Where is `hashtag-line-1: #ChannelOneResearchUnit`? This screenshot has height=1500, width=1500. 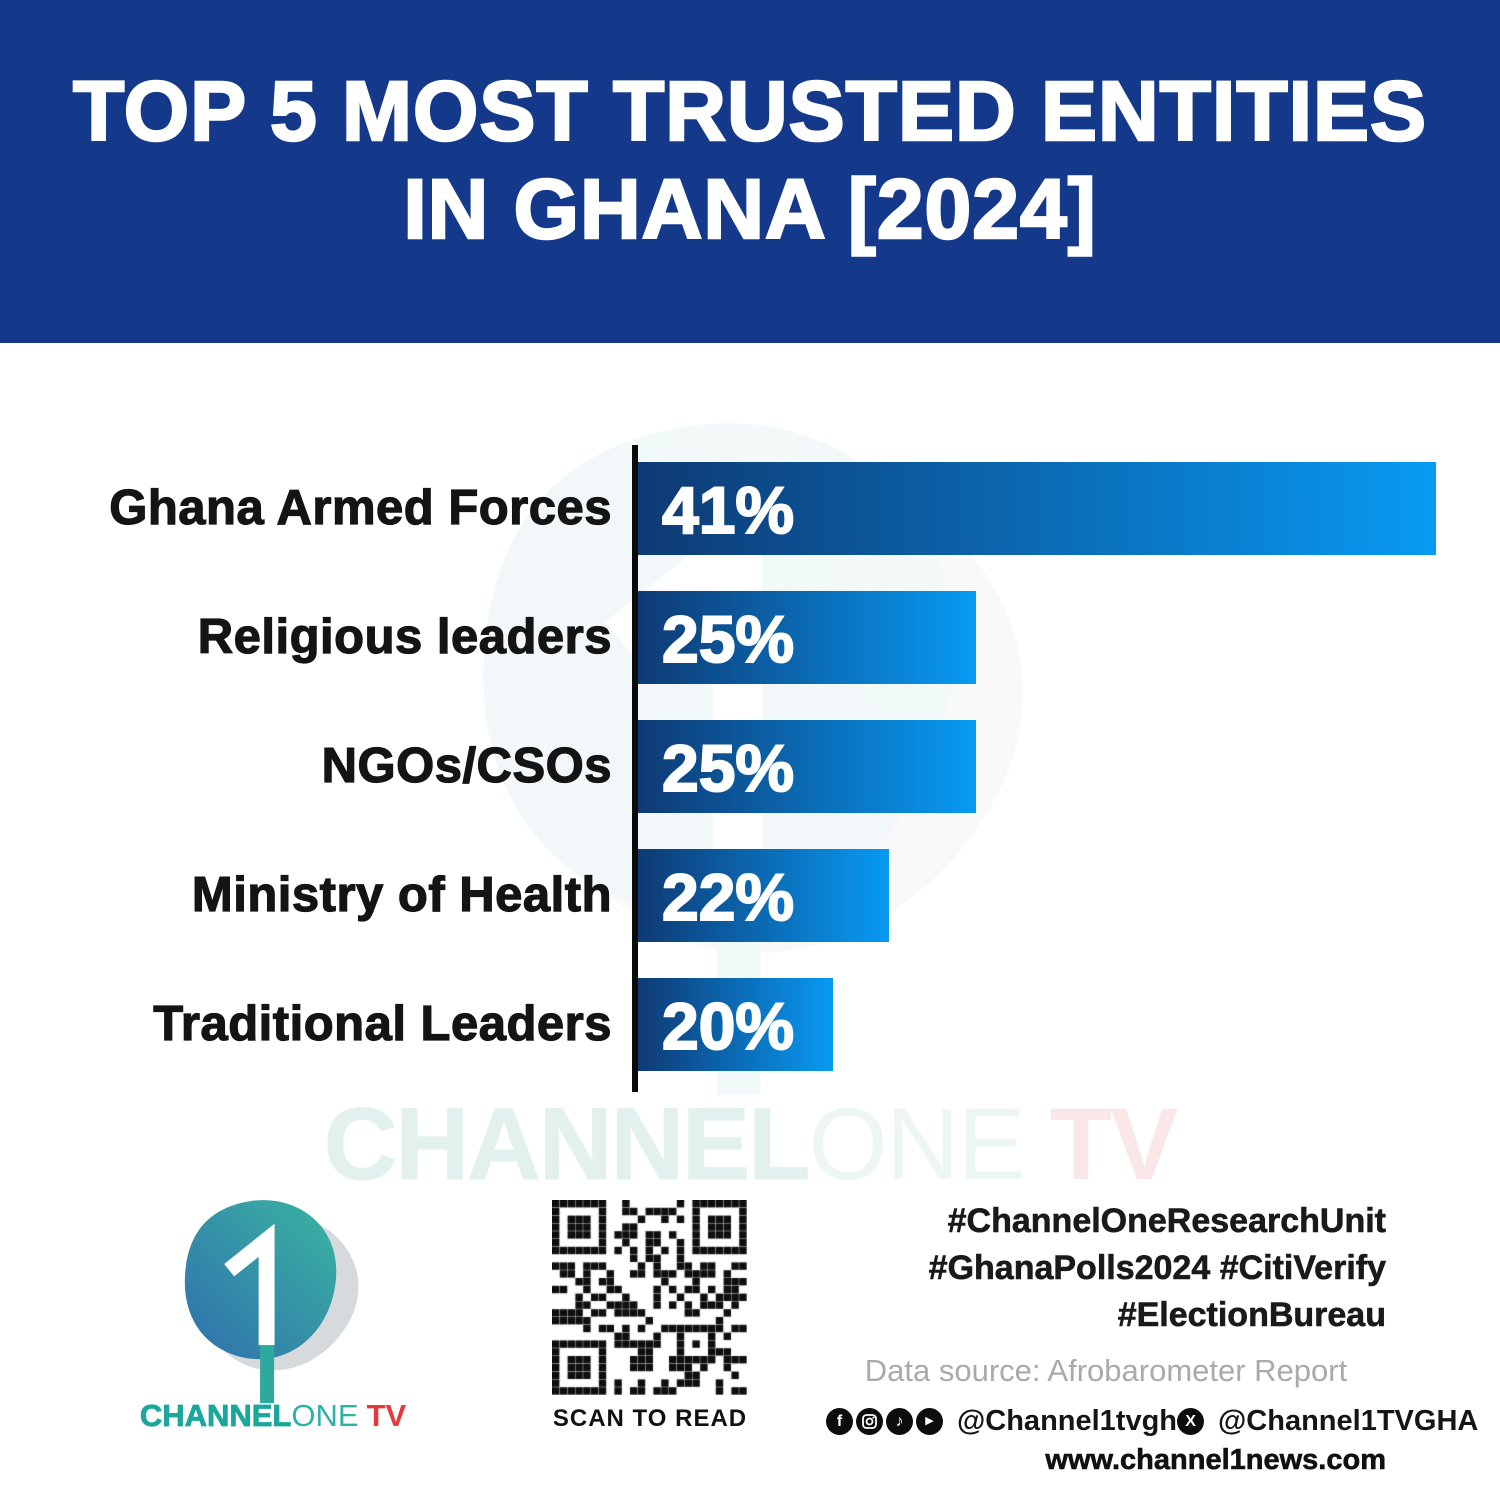 hashtag-line-1: #ChannelOneResearchUnit is located at coordinates (1166, 1221).